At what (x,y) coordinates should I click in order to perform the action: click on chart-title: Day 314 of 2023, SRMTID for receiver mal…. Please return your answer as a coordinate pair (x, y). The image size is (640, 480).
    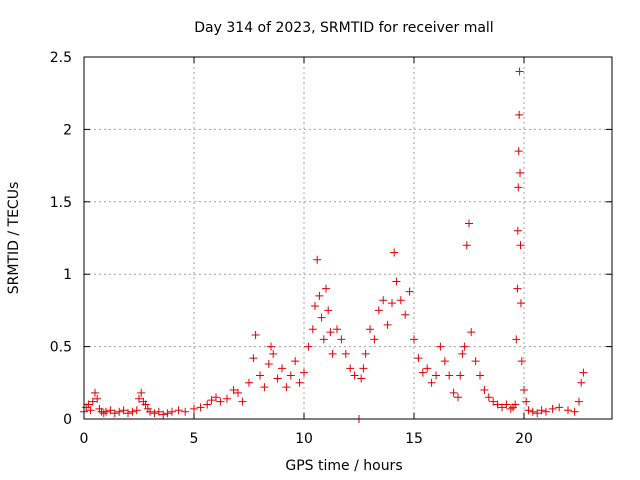
    Looking at the image, I should click on (343, 28).